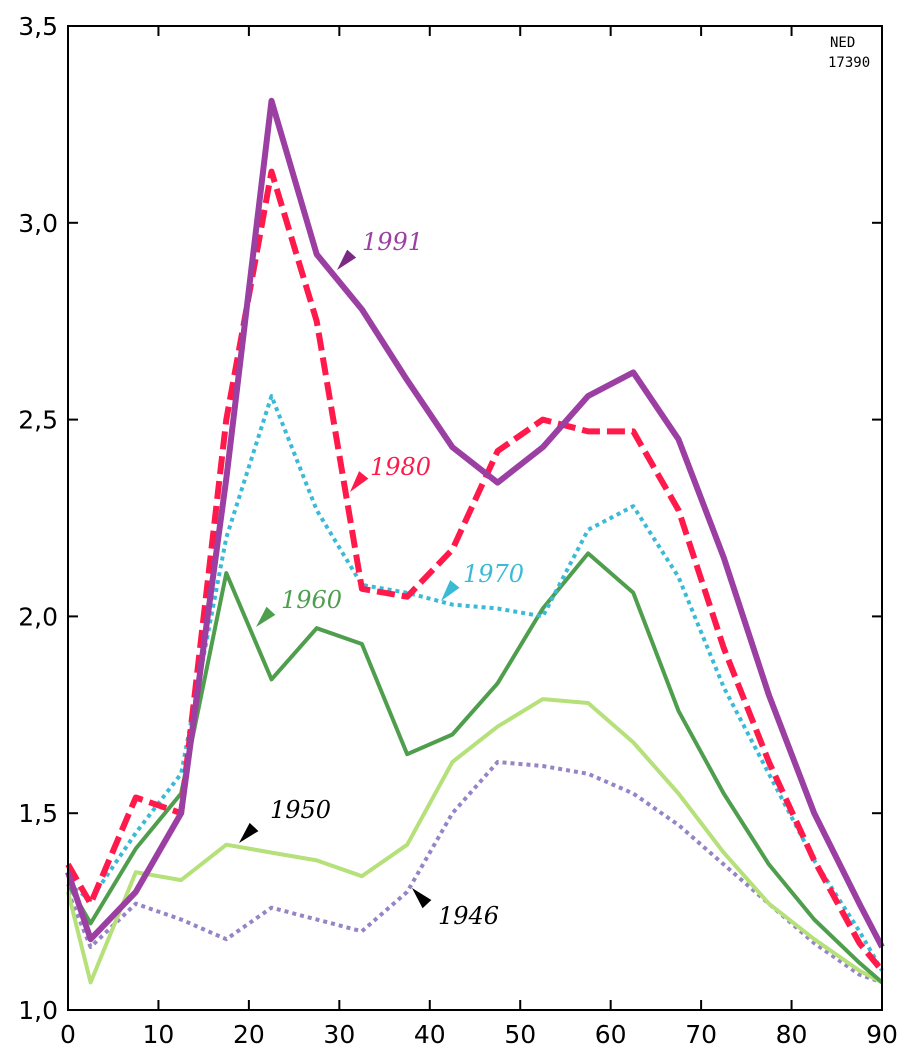  What do you see at coordinates (493, 574) in the screenshot?
I see `annotation-label-1970: 1970` at bounding box center [493, 574].